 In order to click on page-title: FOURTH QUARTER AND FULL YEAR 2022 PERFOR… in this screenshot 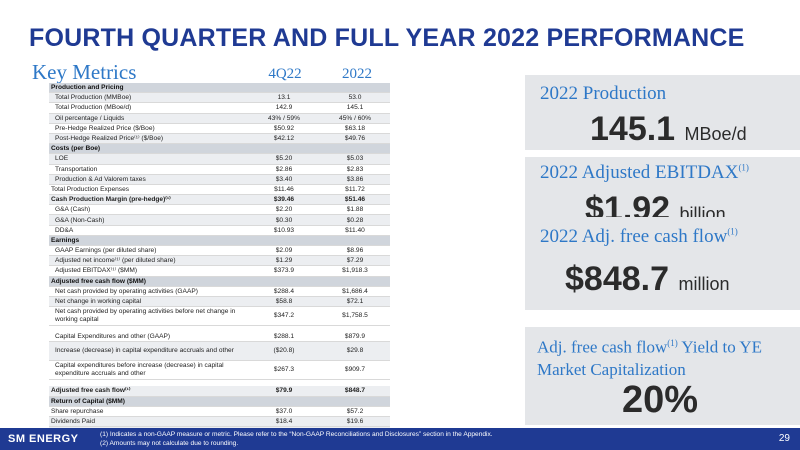, I will do `click(387, 38)`.